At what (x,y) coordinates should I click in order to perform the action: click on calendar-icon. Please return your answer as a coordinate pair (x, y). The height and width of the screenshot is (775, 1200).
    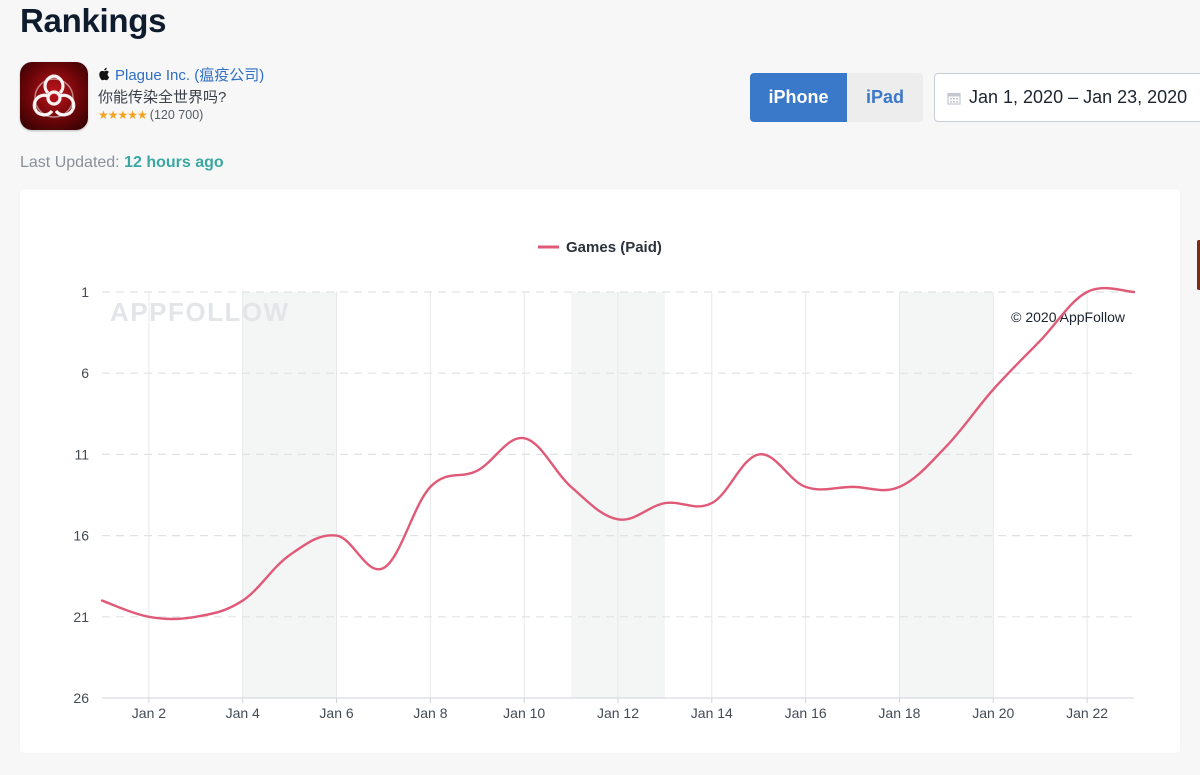
    Looking at the image, I should click on (954, 98).